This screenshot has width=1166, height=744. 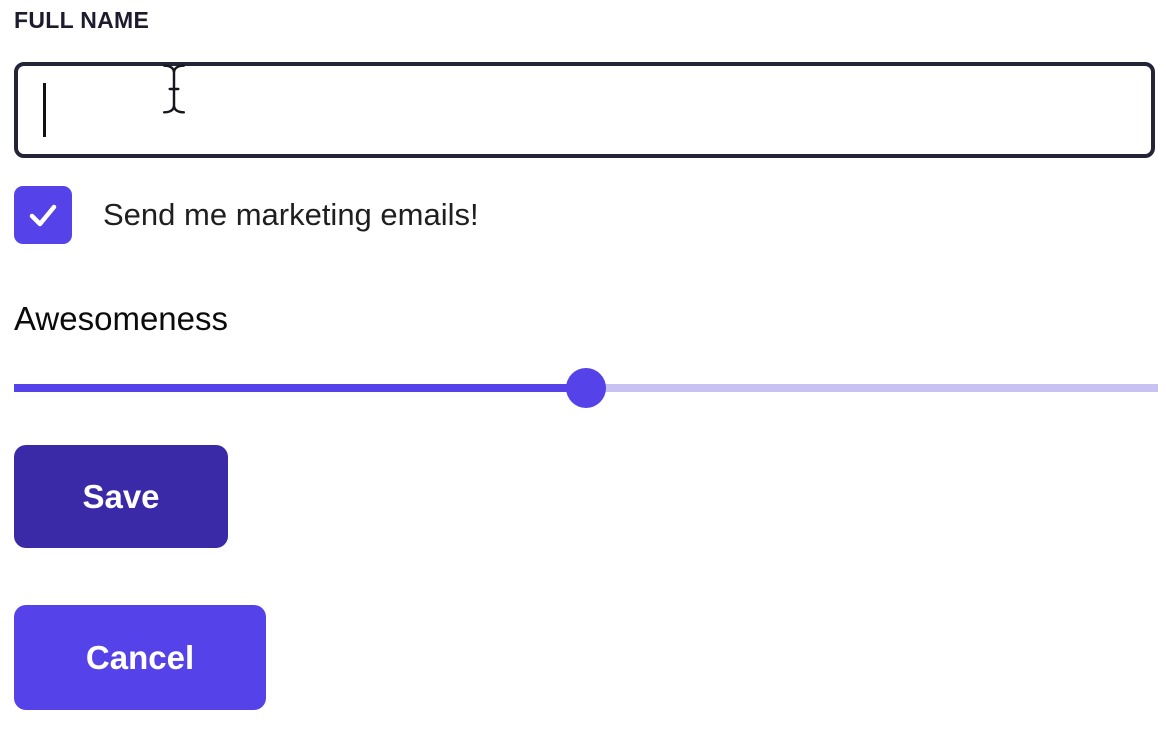 I want to click on marketing-checkbox-row: Send me marketing emails!, so click(x=246, y=215).